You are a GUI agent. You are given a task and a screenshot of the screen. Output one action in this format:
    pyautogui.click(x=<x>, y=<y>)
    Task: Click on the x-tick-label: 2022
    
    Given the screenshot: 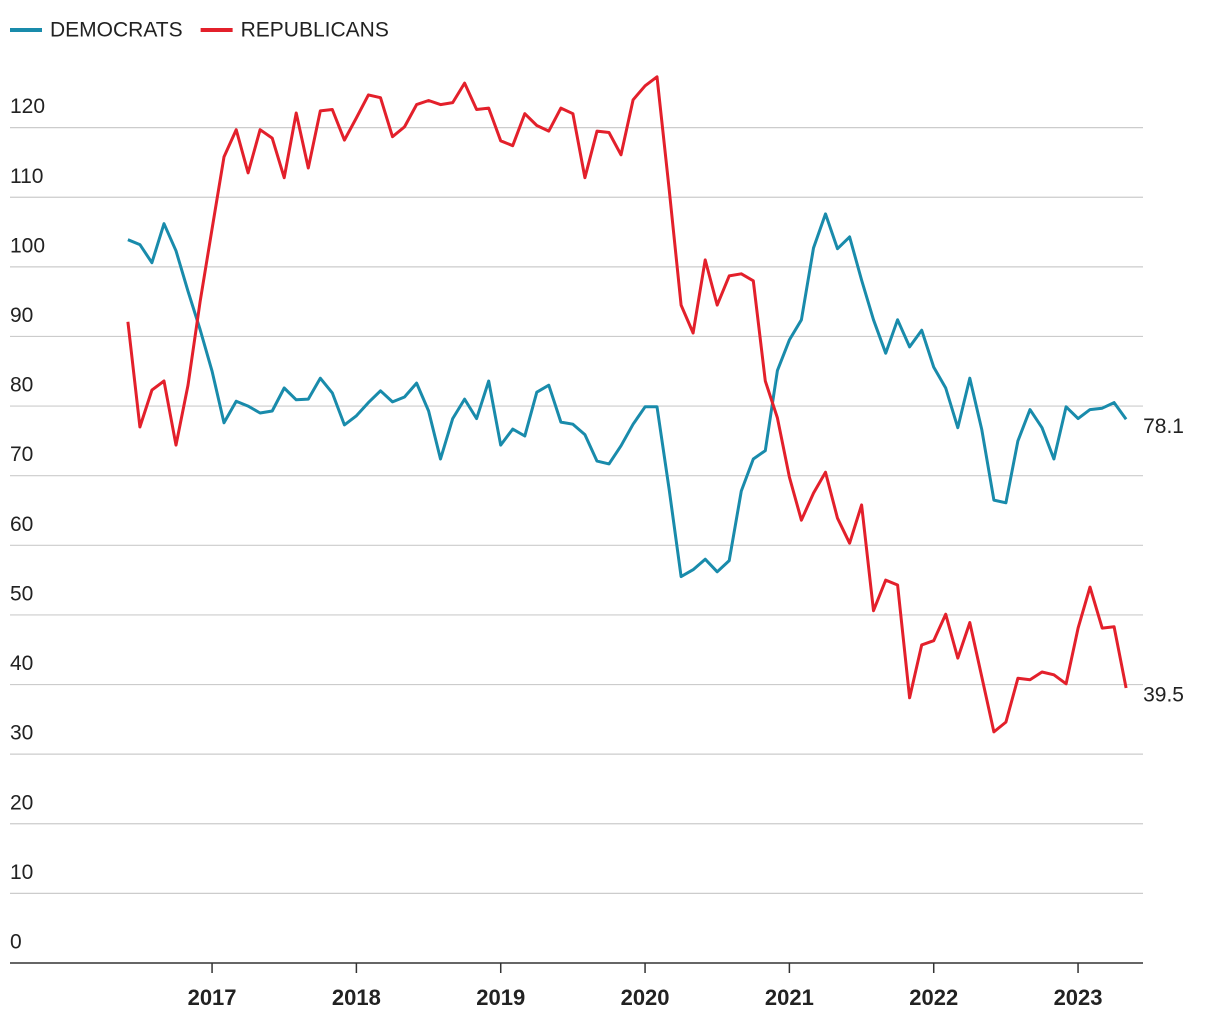 What is the action you would take?
    pyautogui.click(x=933, y=997)
    